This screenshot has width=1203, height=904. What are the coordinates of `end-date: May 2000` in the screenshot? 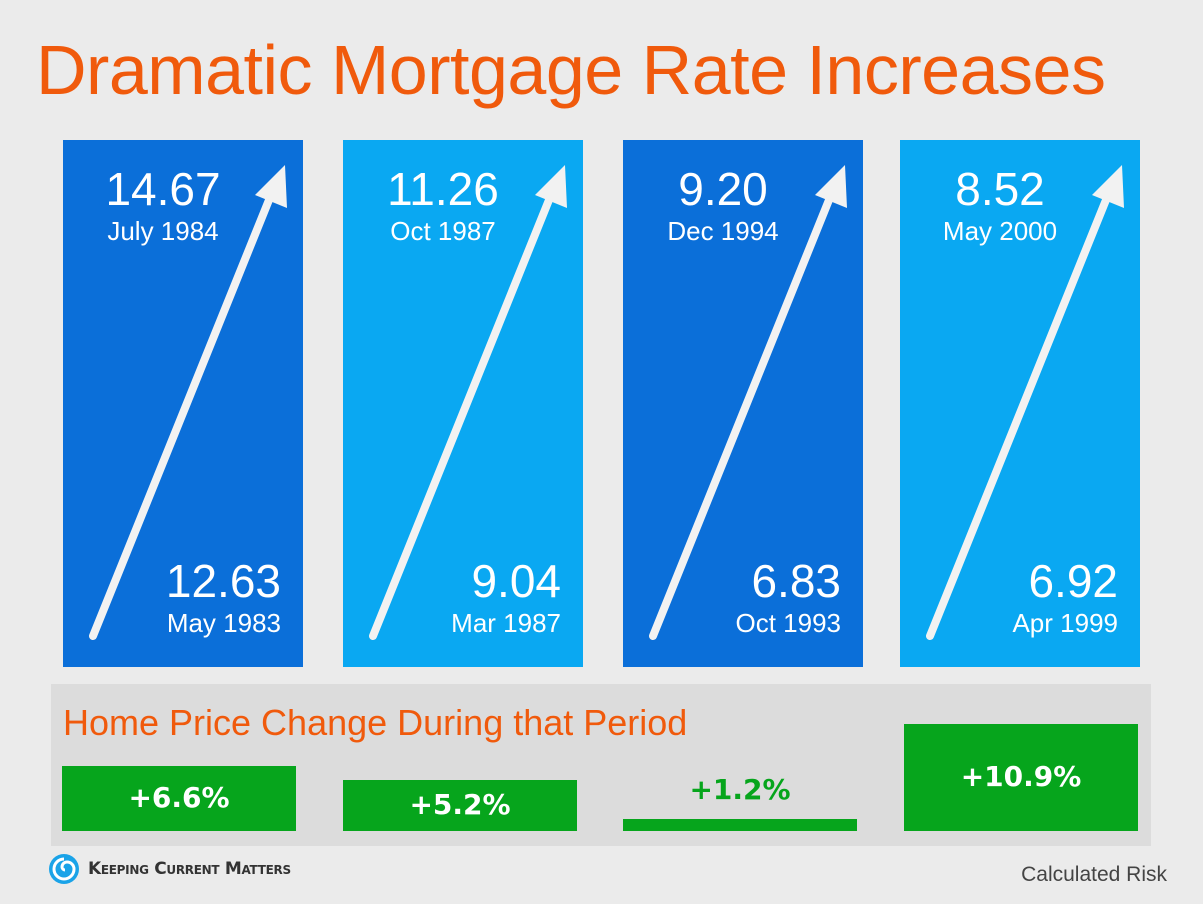 It's located at (1000, 231).